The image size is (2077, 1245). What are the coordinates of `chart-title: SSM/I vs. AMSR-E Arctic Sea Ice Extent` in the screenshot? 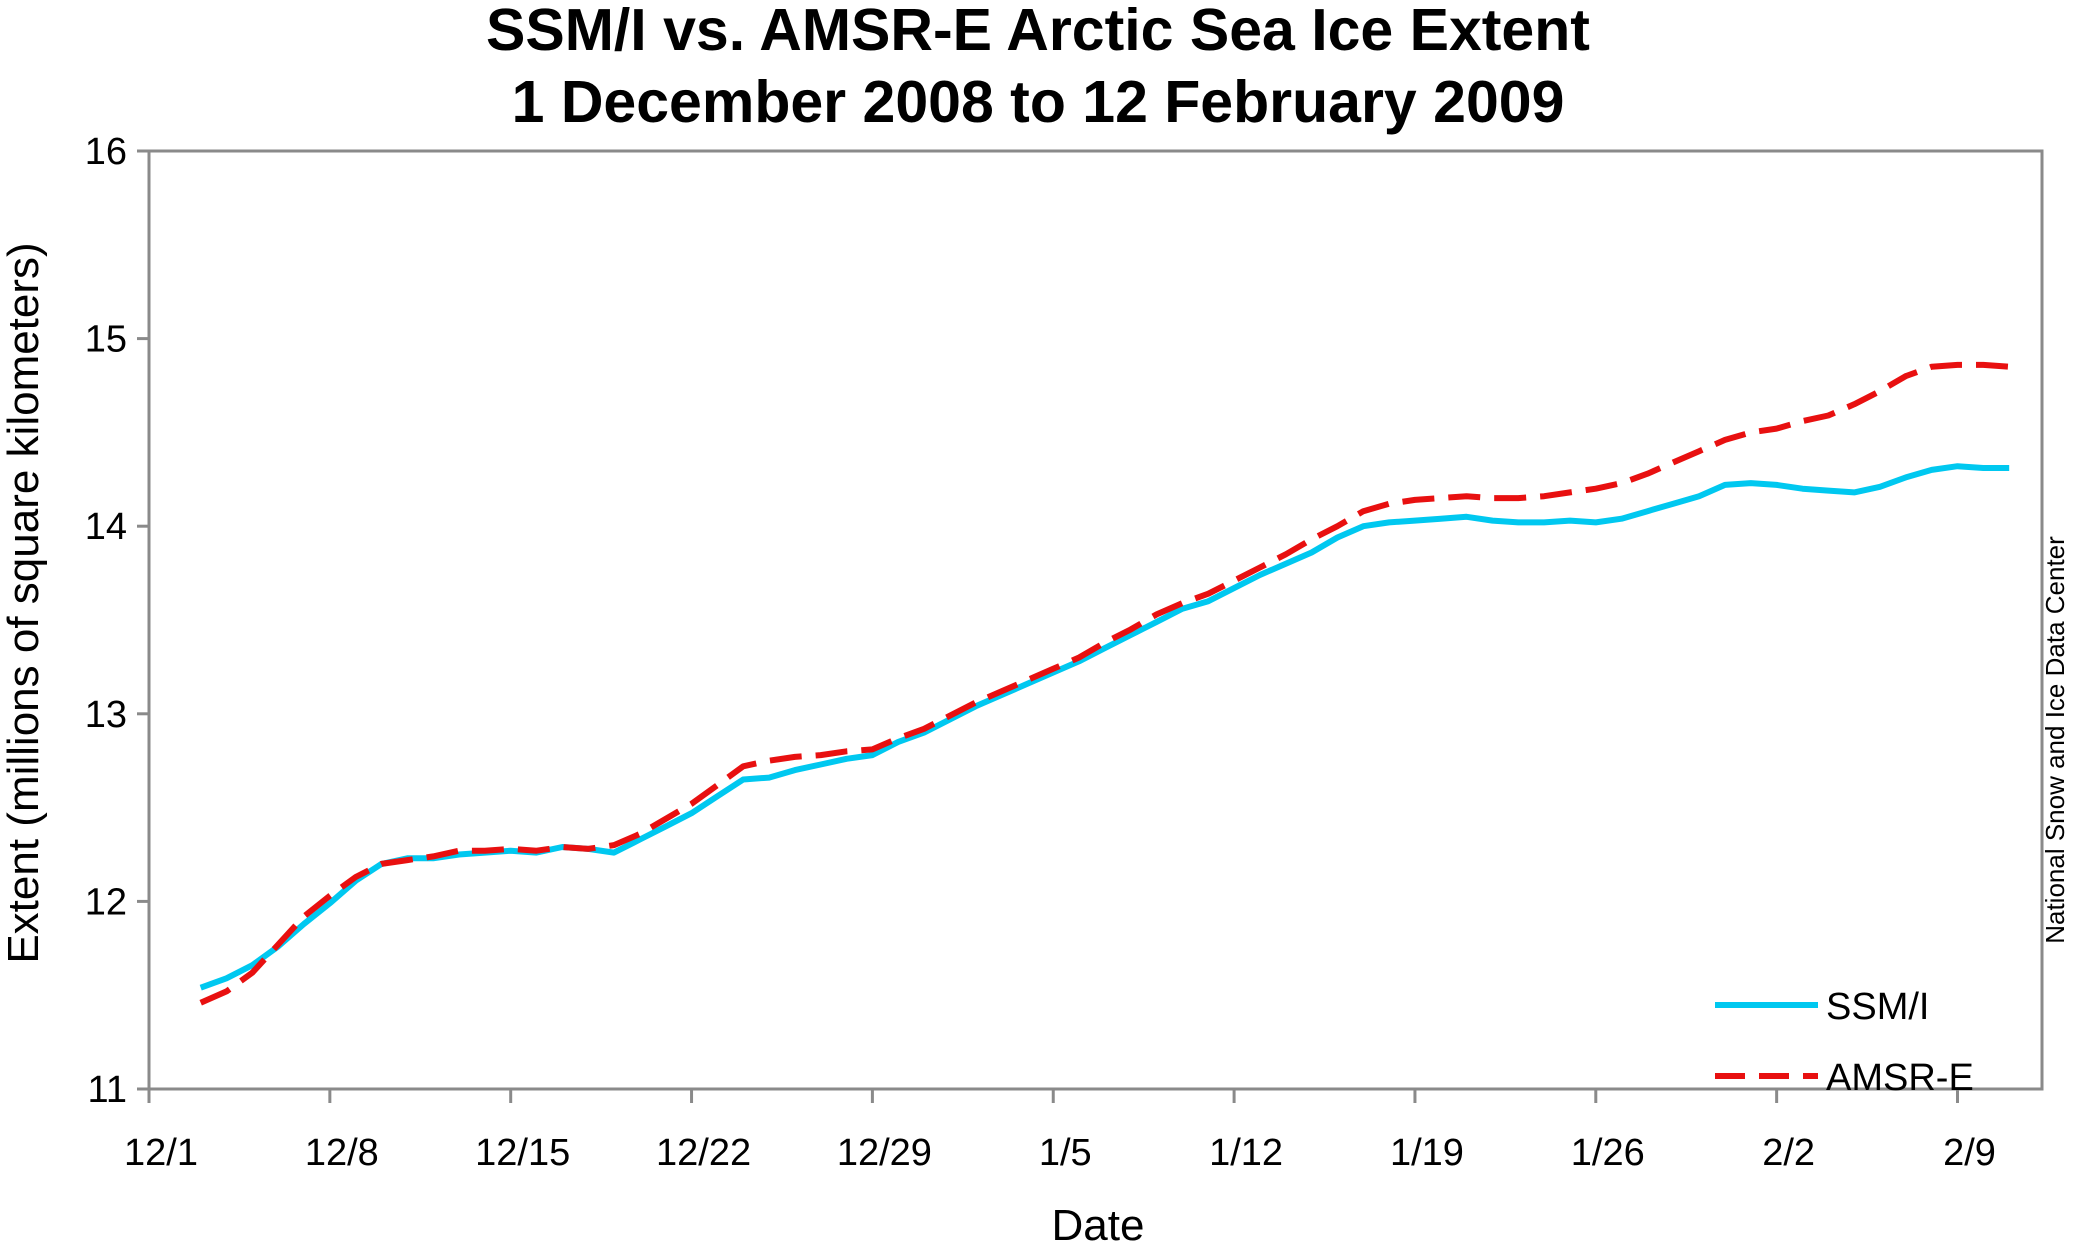 It's located at (1038, 31).